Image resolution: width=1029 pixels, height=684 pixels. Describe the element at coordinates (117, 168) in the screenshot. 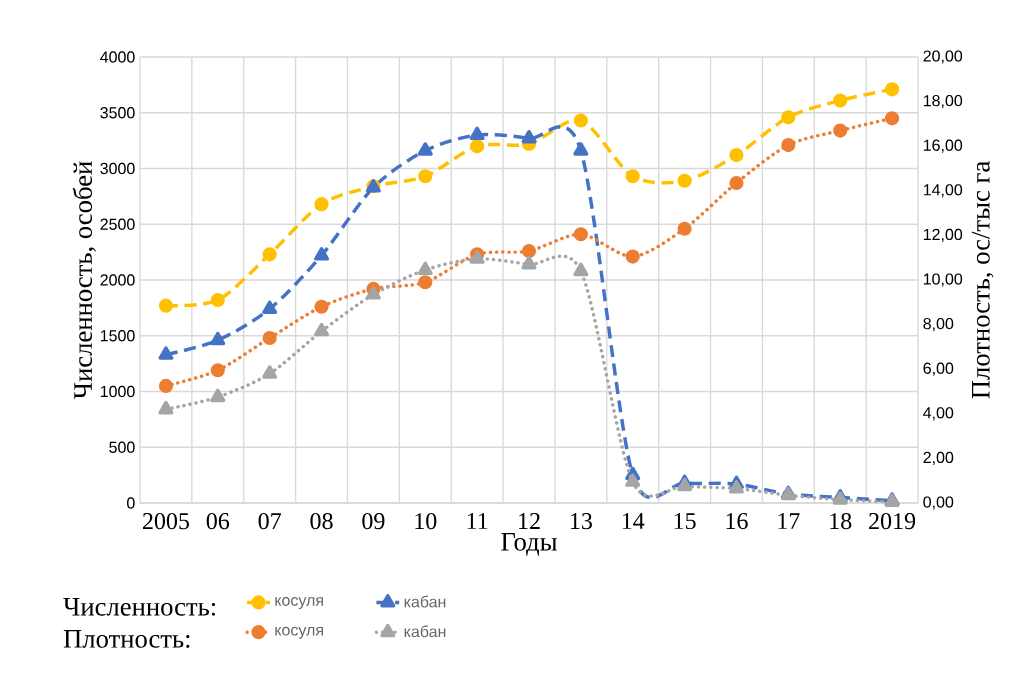

I see `y-tick-label: 3000` at that location.